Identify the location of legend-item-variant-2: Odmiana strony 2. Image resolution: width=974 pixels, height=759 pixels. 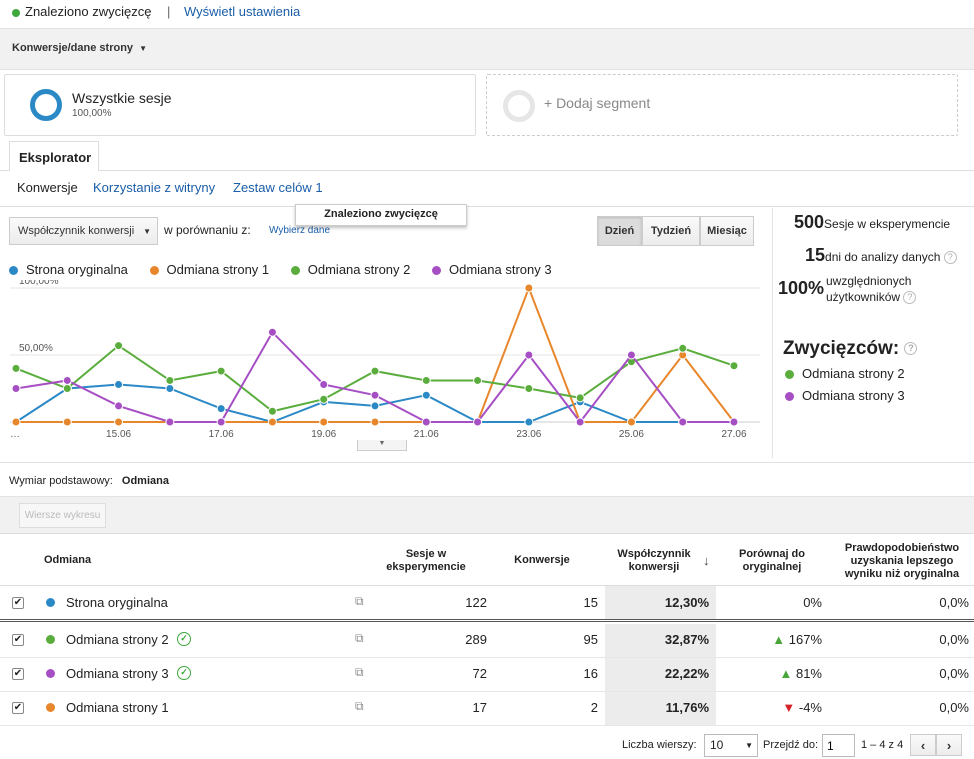
(350, 269).